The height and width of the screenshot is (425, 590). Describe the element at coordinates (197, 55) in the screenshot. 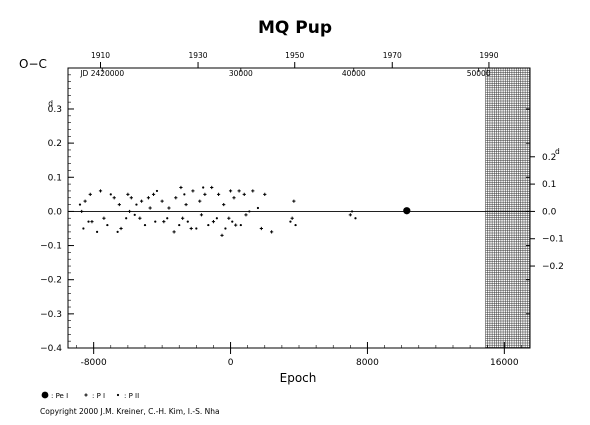

I see `year-tick-label: 1930` at that location.